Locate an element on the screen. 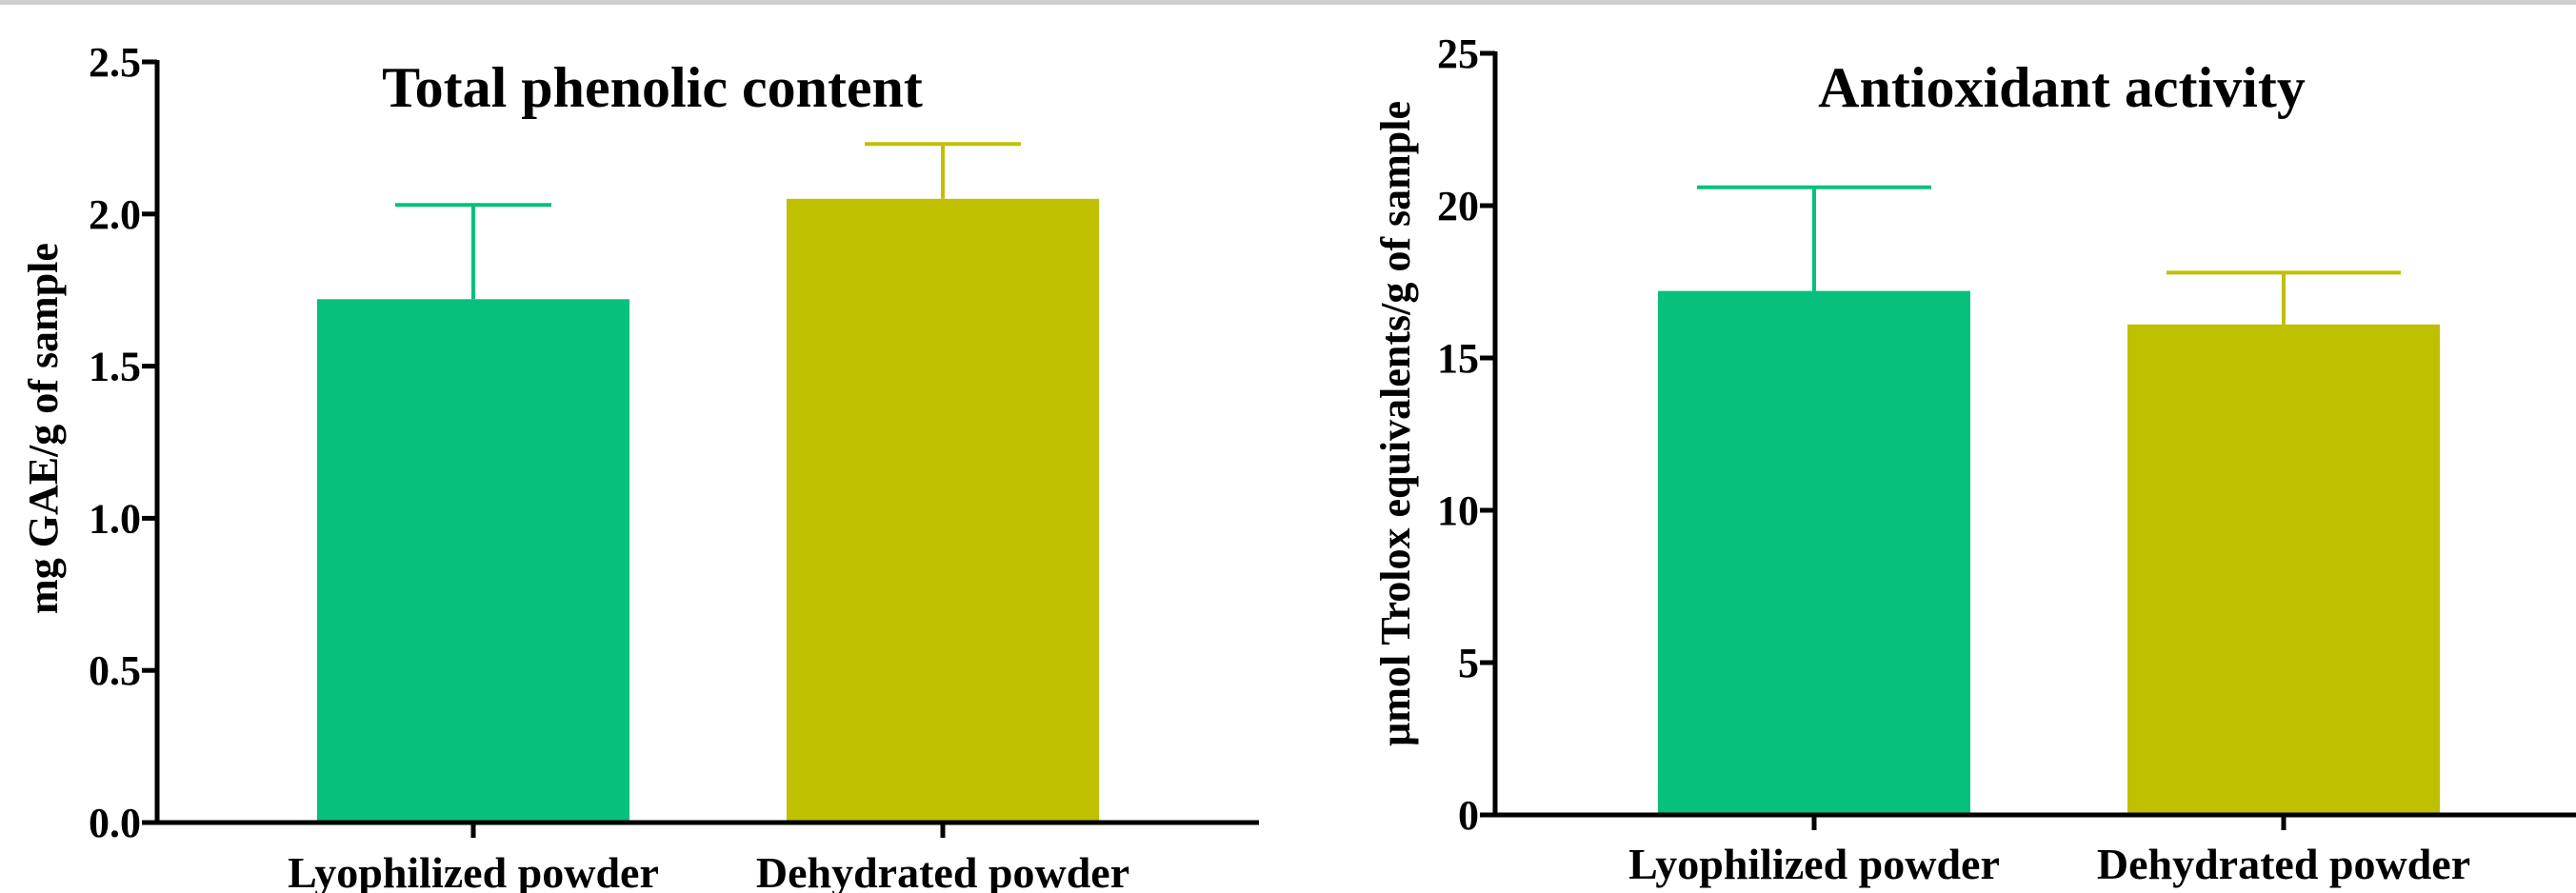 This screenshot has width=2576, height=893. y-tick-label: 1.0 is located at coordinates (115, 518).